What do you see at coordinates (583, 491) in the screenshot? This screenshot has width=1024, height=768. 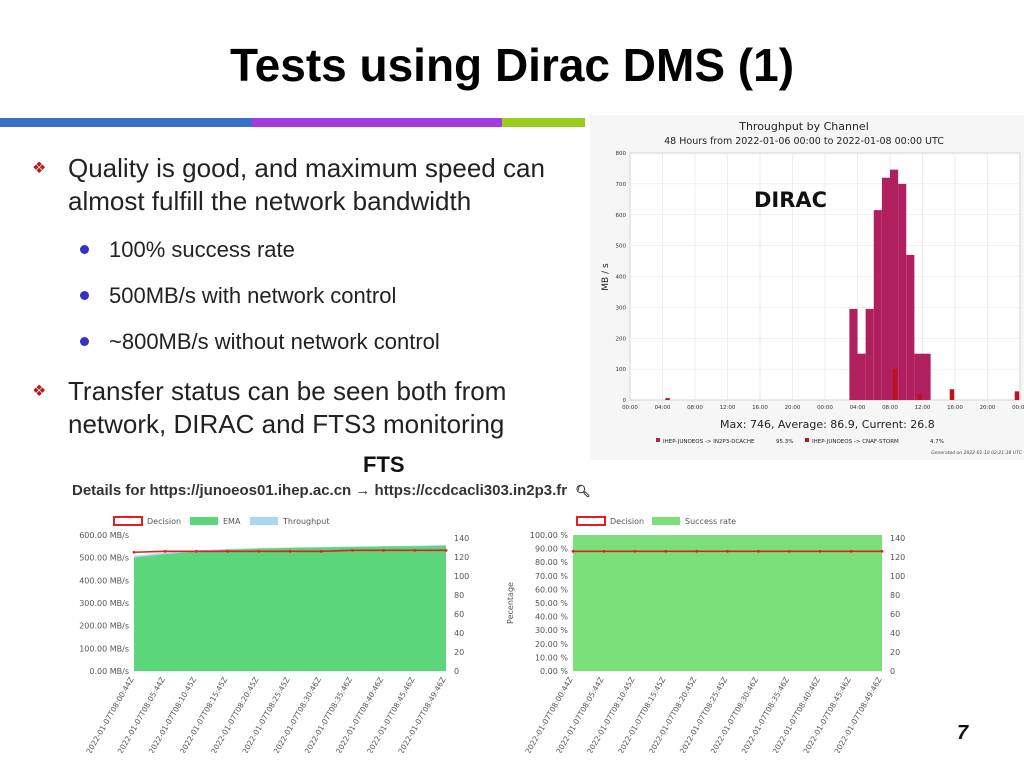 I see `search-icon: 🔍︎` at bounding box center [583, 491].